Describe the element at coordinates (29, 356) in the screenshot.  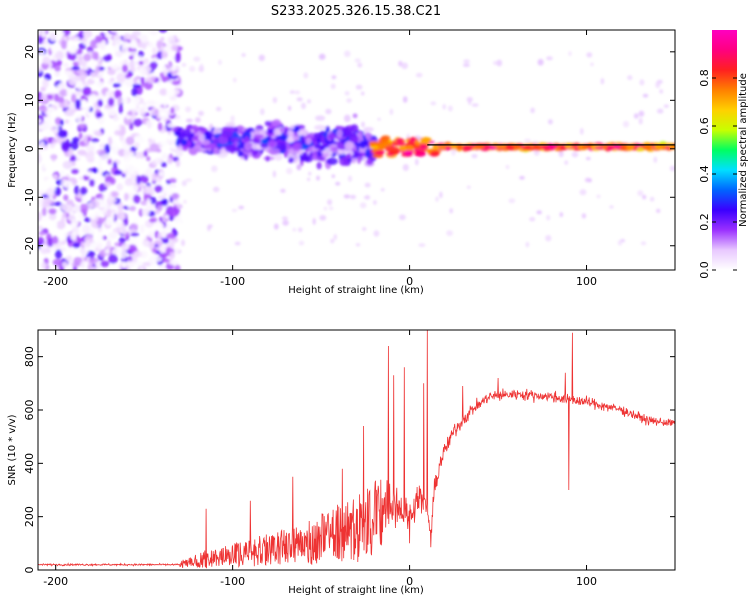
I see `y-tick-label: 800` at that location.